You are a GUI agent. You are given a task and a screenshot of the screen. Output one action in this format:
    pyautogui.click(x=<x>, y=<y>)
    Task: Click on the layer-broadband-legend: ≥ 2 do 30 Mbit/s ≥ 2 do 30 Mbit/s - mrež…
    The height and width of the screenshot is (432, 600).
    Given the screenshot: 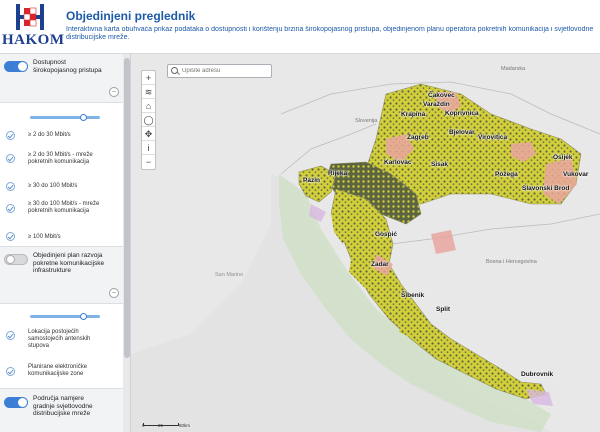 What is the action you would take?
    pyautogui.click(x=61, y=174)
    